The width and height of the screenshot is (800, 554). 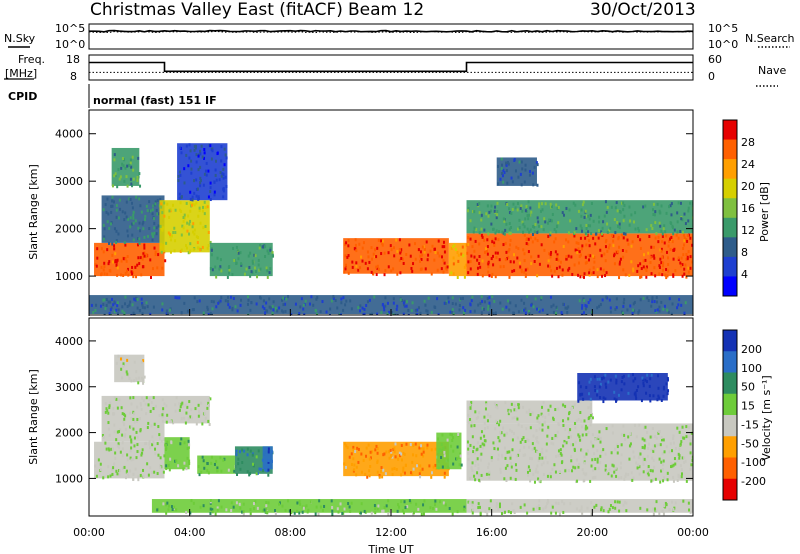 I want to click on plot-title: Christmas Valley East (fitACF), so click(x=216, y=10).